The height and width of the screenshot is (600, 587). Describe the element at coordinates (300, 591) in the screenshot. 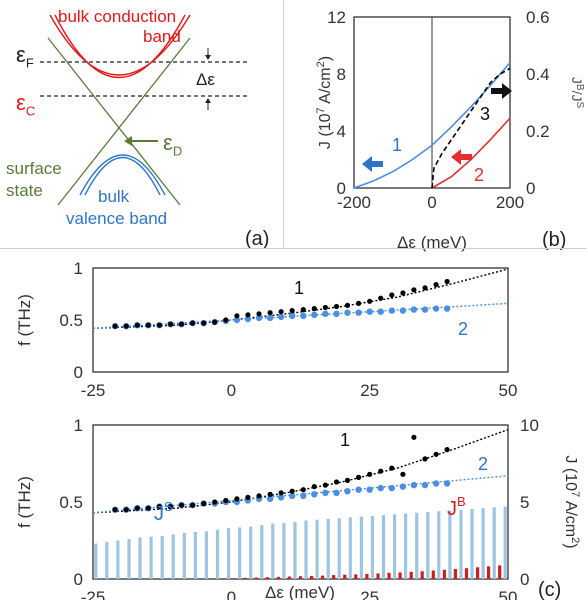

I see `x-axis-label-c: Δε (meV)` at that location.